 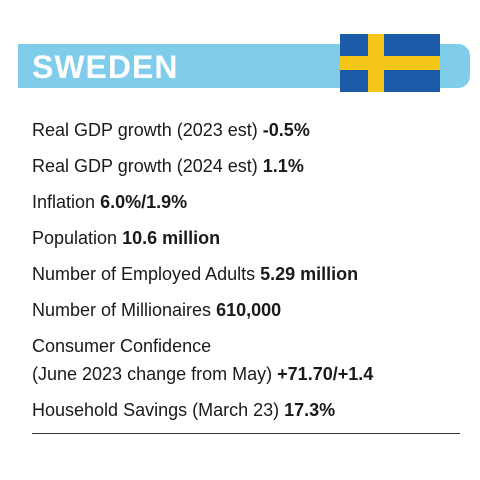 I want to click on stat-label: Population, so click(x=75, y=238).